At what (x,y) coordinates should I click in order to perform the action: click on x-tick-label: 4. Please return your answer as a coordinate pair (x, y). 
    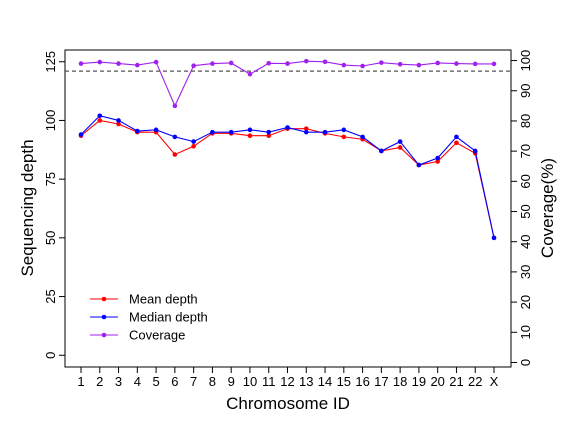
    Looking at the image, I should click on (137, 381).